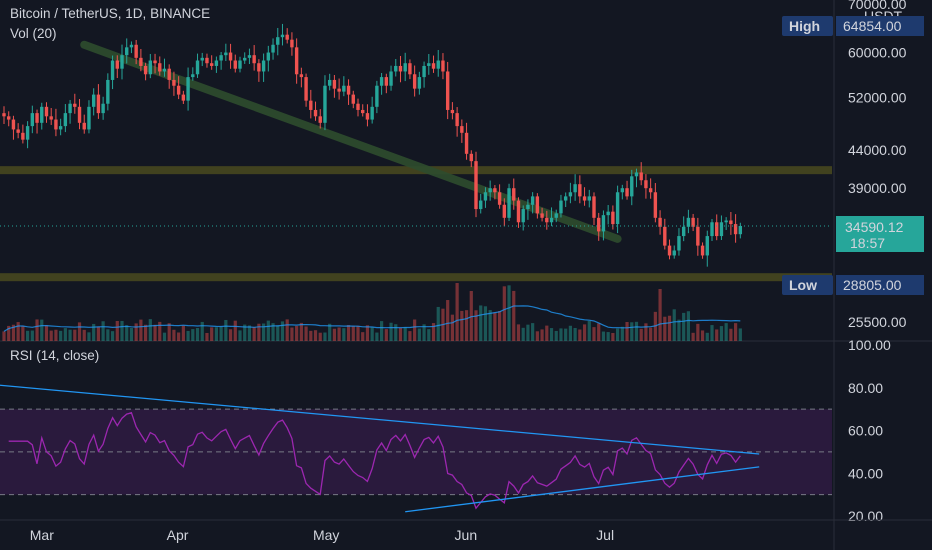  I want to click on volume-label: Vol (20), so click(33, 33).